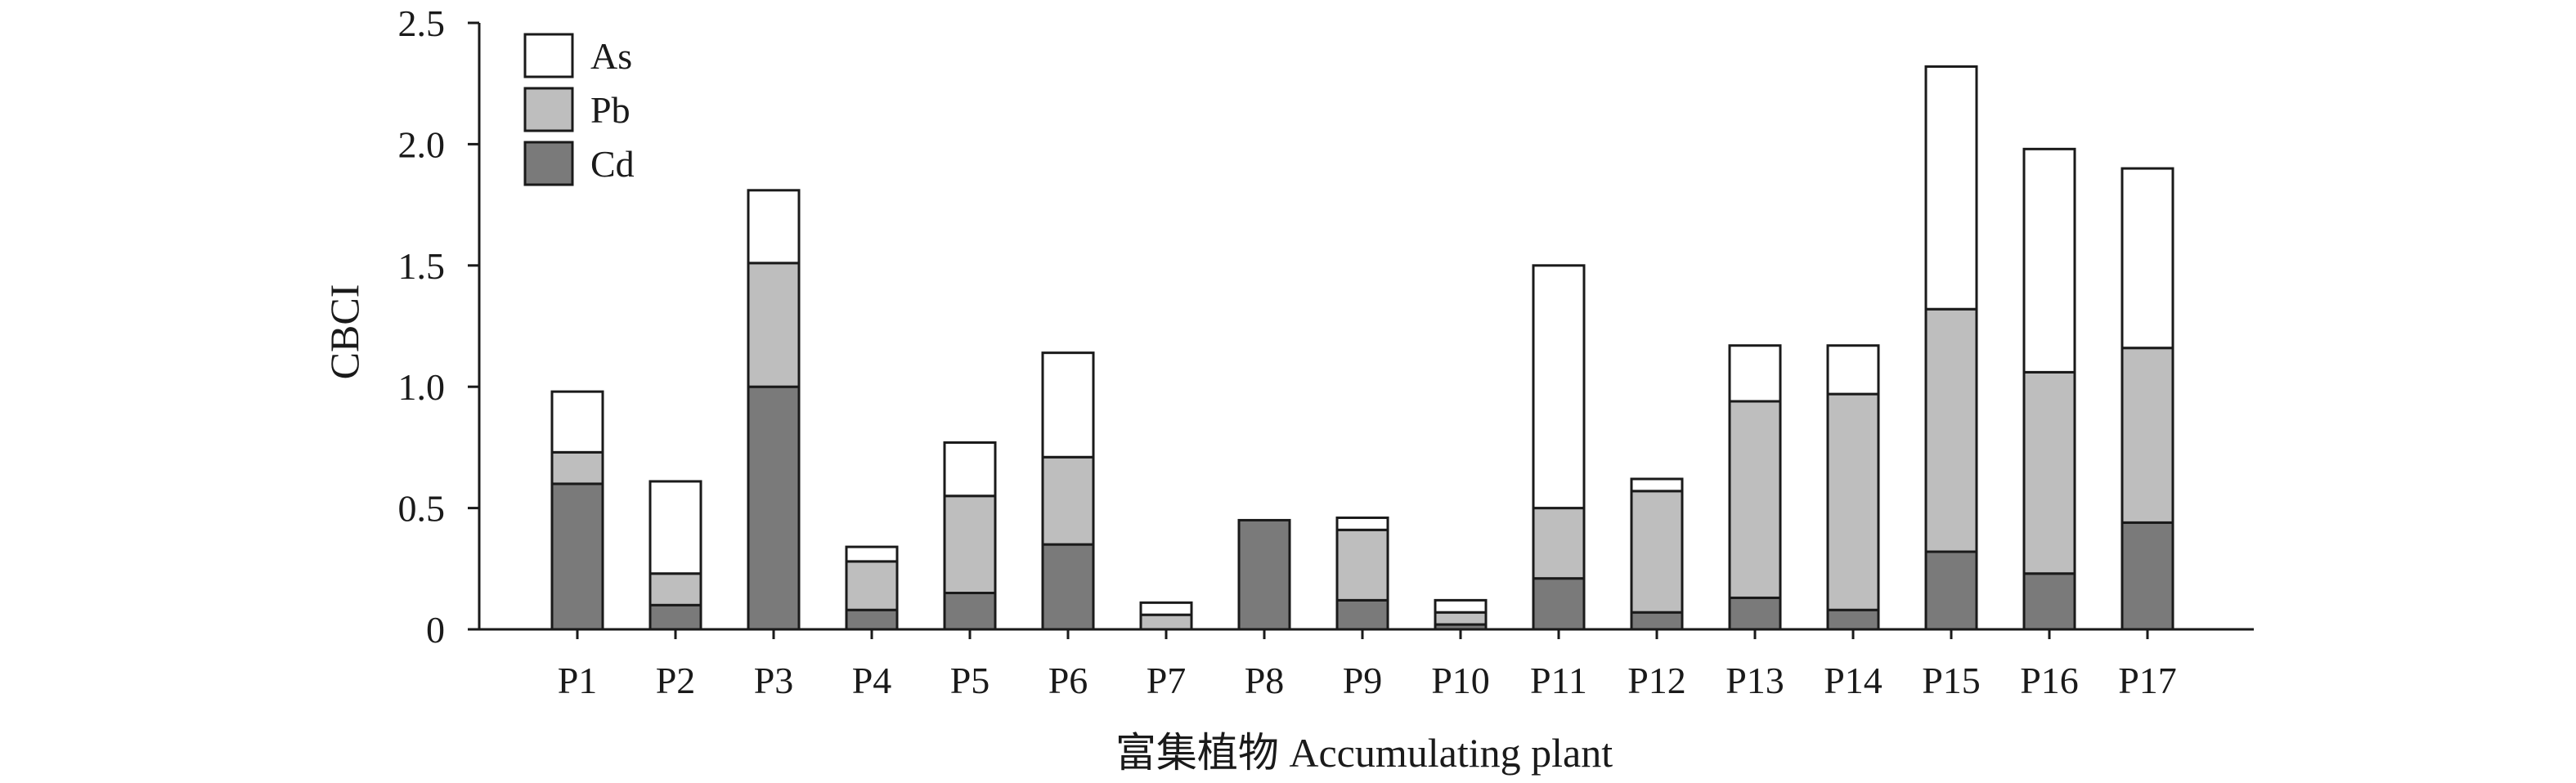  I want to click on x-tick-label: P3, so click(774, 681).